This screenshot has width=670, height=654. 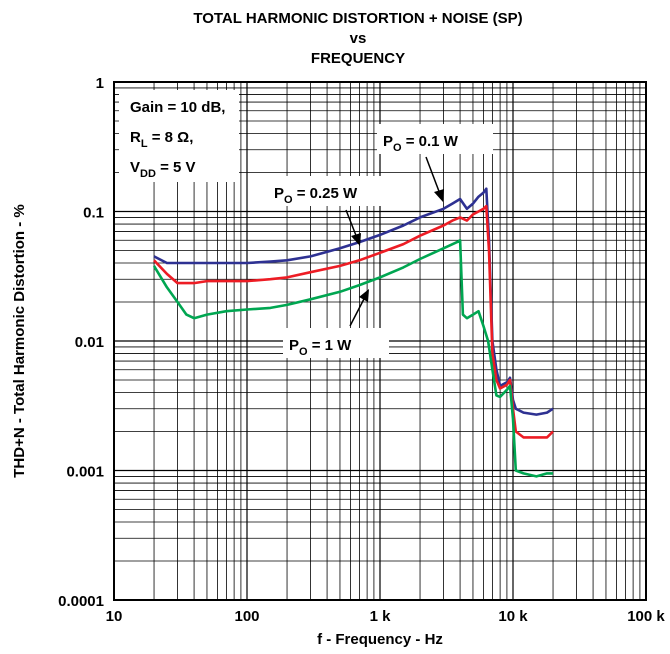 What do you see at coordinates (433, 175) in the screenshot?
I see `annotation-po-0-1w-arrow` at bounding box center [433, 175].